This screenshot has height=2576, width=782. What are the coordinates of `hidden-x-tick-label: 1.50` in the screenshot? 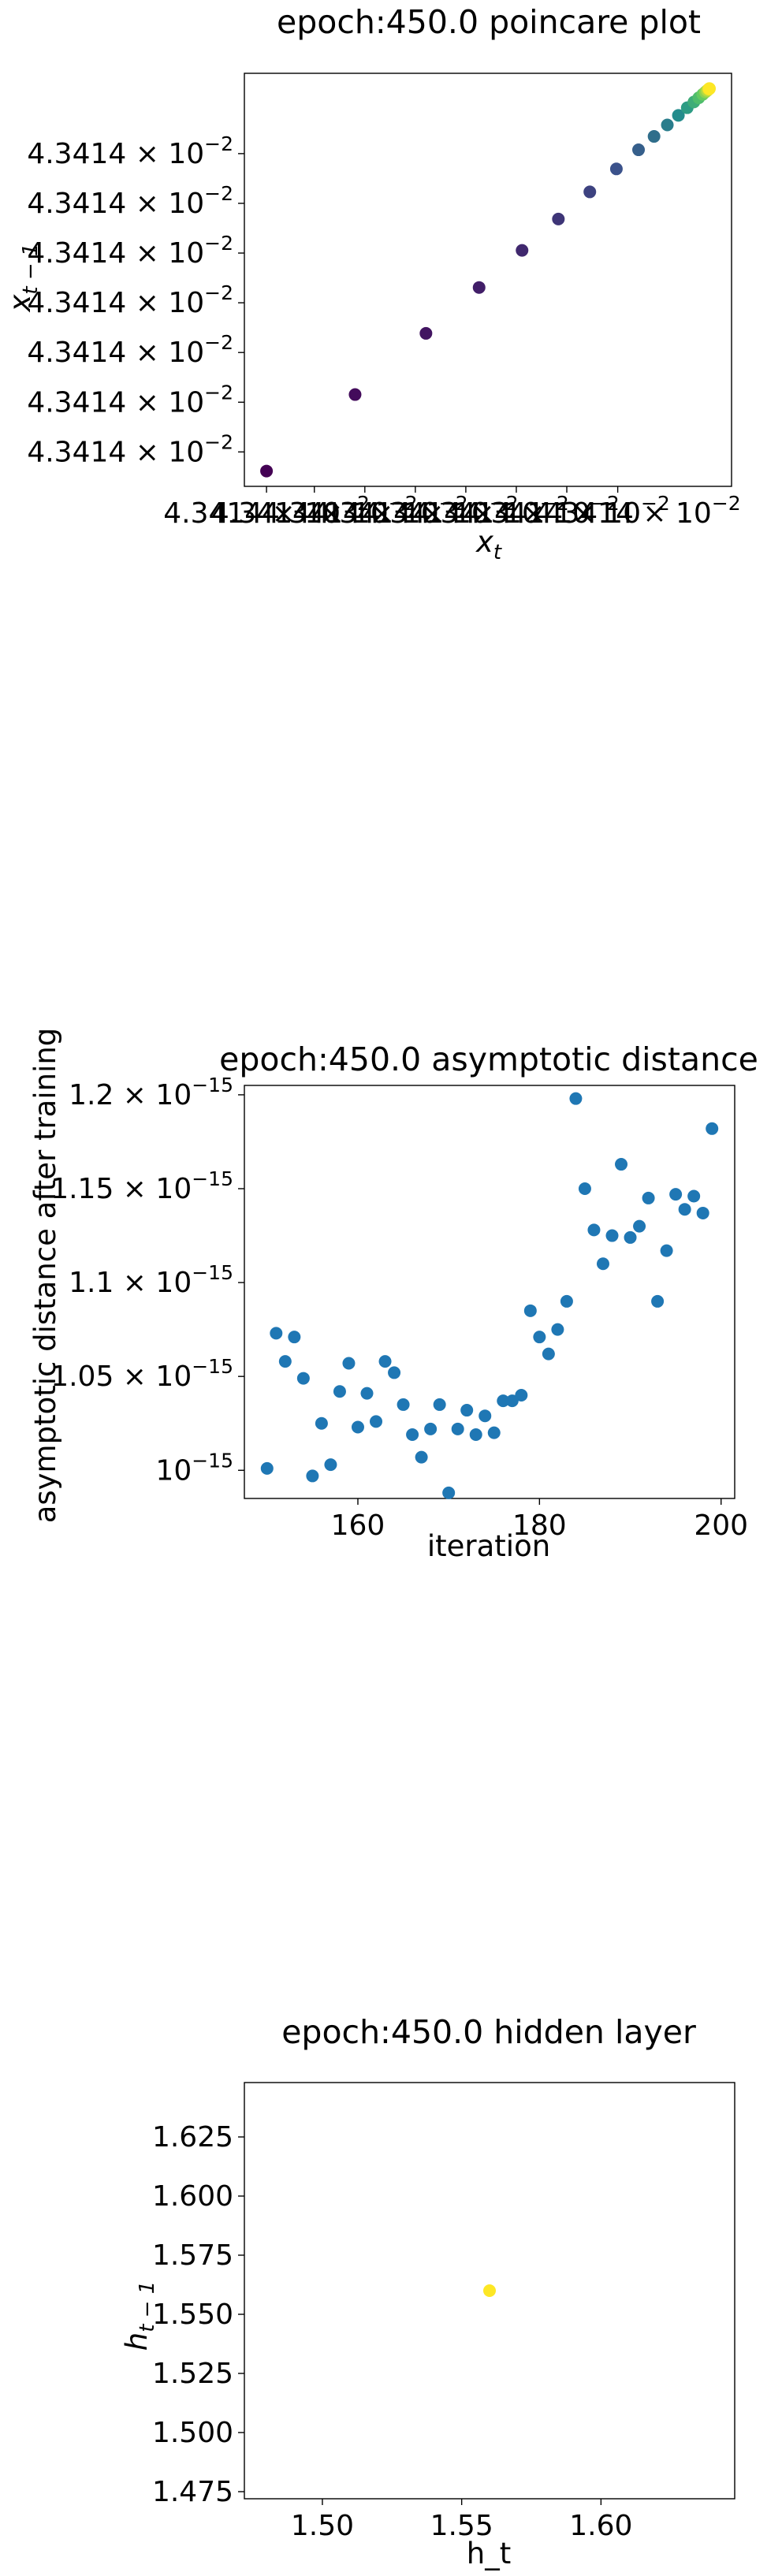 It's located at (322, 2526).